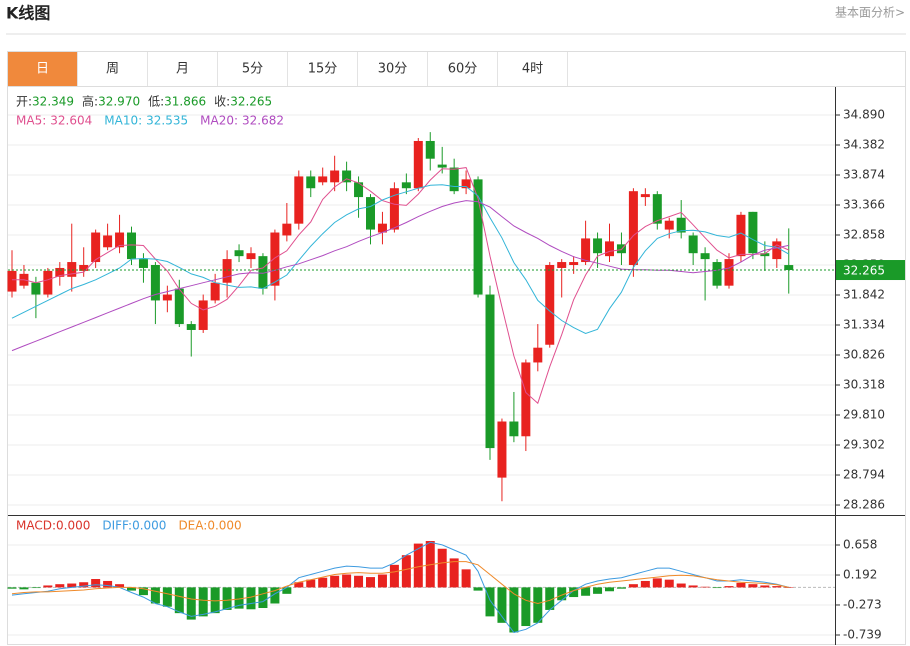 The height and width of the screenshot is (646, 910). Describe the element at coordinates (864, 325) in the screenshot. I see `y-tick-label: 31.334` at that location.